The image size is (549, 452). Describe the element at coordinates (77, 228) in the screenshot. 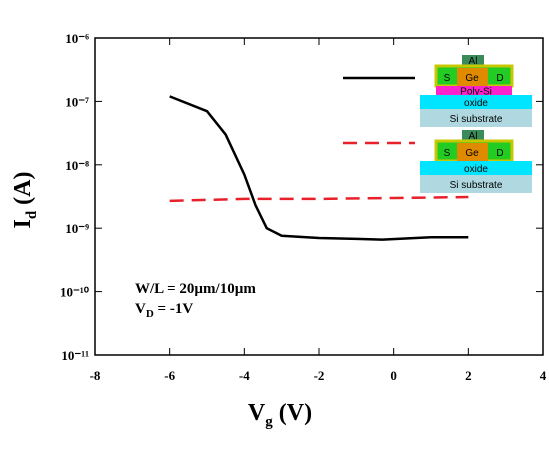

I see `y-tick-label: 10⁻⁹` at that location.